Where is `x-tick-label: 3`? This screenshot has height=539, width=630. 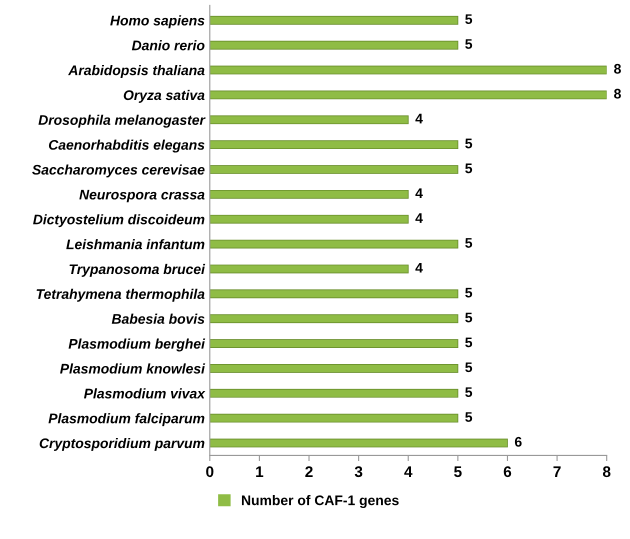 x-tick-label: 3 is located at coordinates (358, 472).